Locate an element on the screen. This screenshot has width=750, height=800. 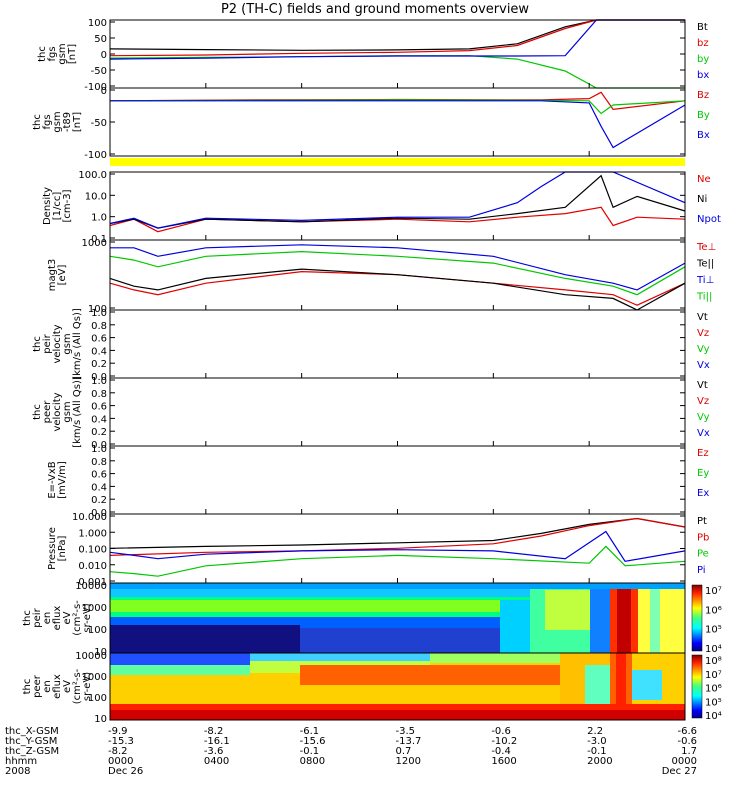
legend-entry-Pe: Pe is located at coordinates (703, 554).